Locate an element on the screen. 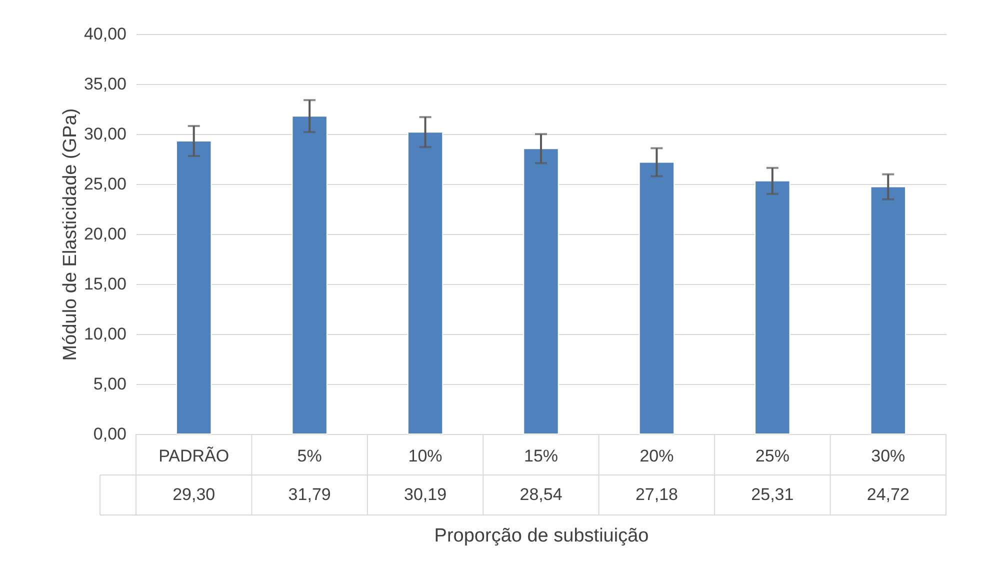 This screenshot has width=994, height=577. data-label: 28,54 is located at coordinates (541, 494).